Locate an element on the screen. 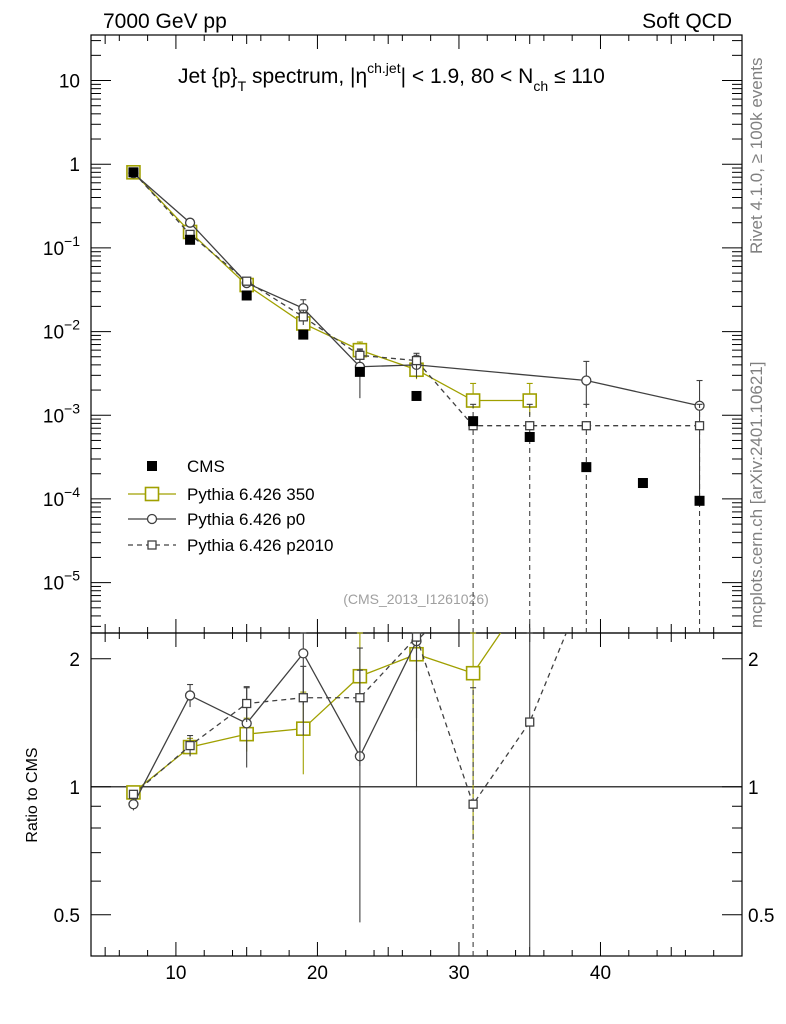 This screenshot has width=786, height=1024. y-tick-label: 10⁻¹ is located at coordinates (61, 246).